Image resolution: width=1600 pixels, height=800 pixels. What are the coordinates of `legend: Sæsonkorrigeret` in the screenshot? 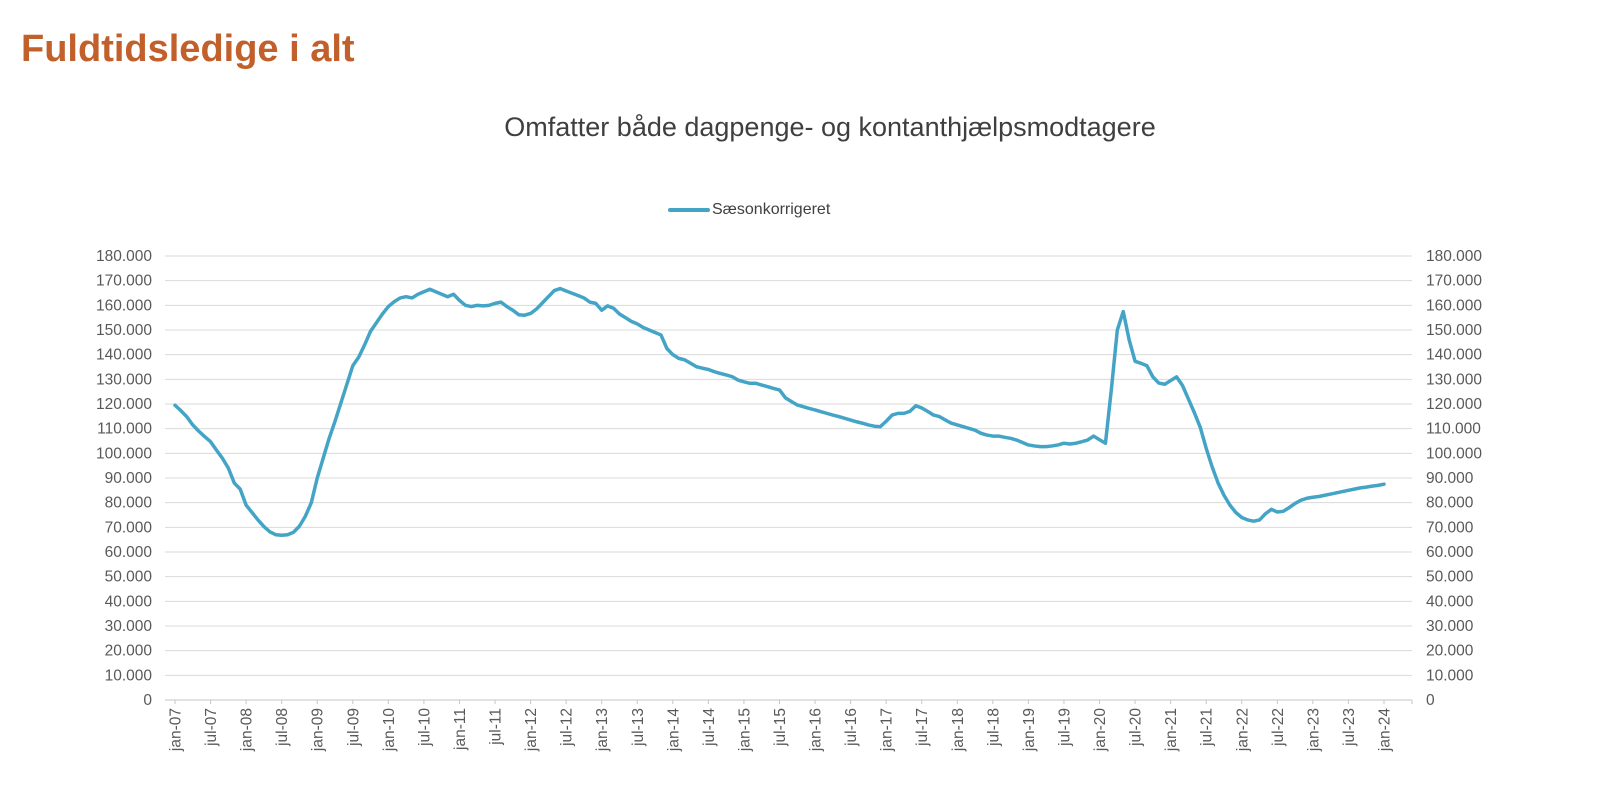 It's located at (749, 210).